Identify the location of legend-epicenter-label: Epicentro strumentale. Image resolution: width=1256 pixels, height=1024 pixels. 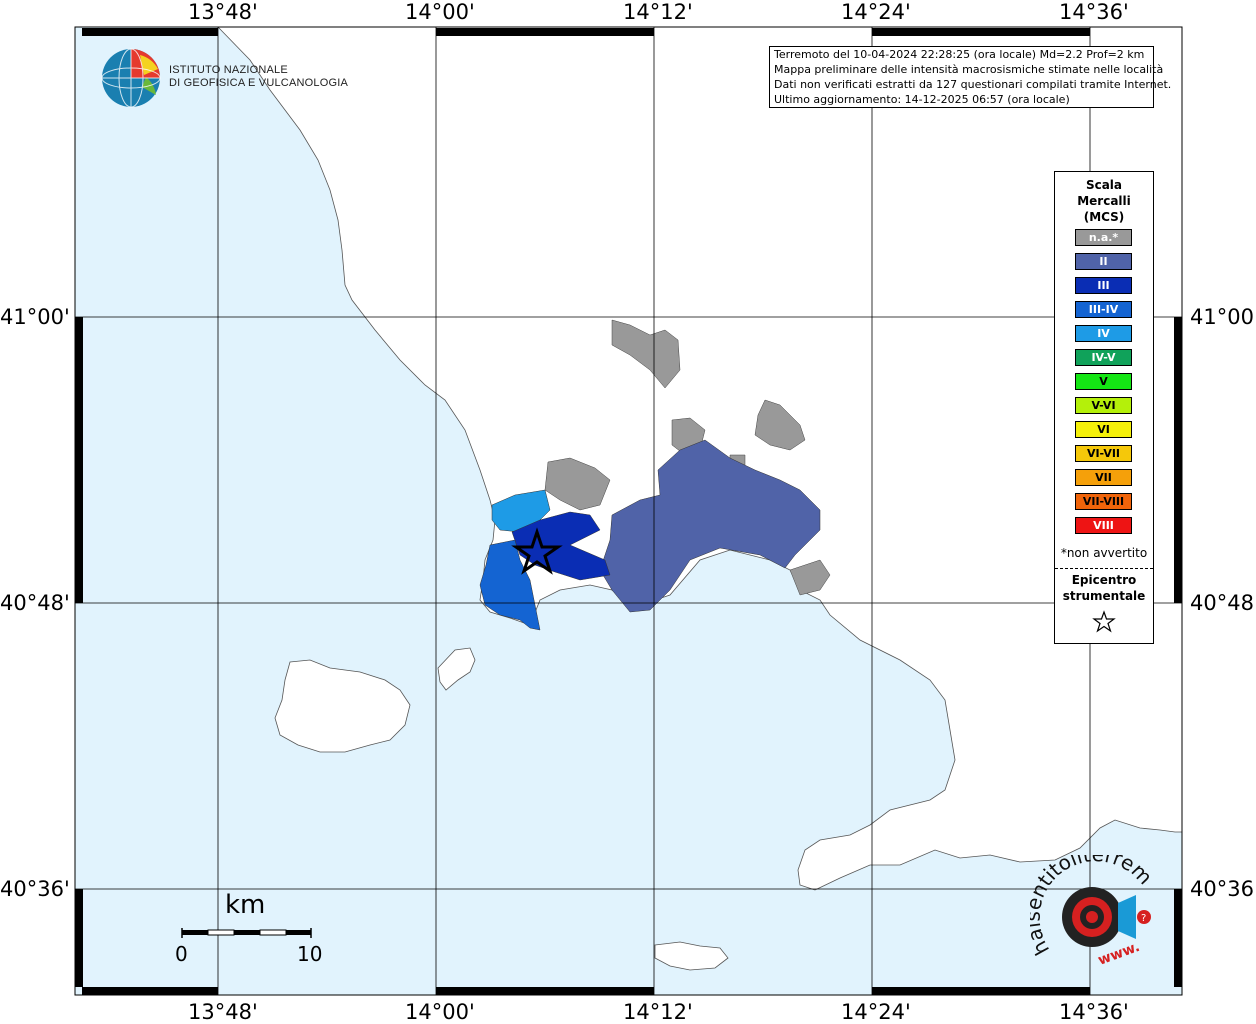
(1104, 588).